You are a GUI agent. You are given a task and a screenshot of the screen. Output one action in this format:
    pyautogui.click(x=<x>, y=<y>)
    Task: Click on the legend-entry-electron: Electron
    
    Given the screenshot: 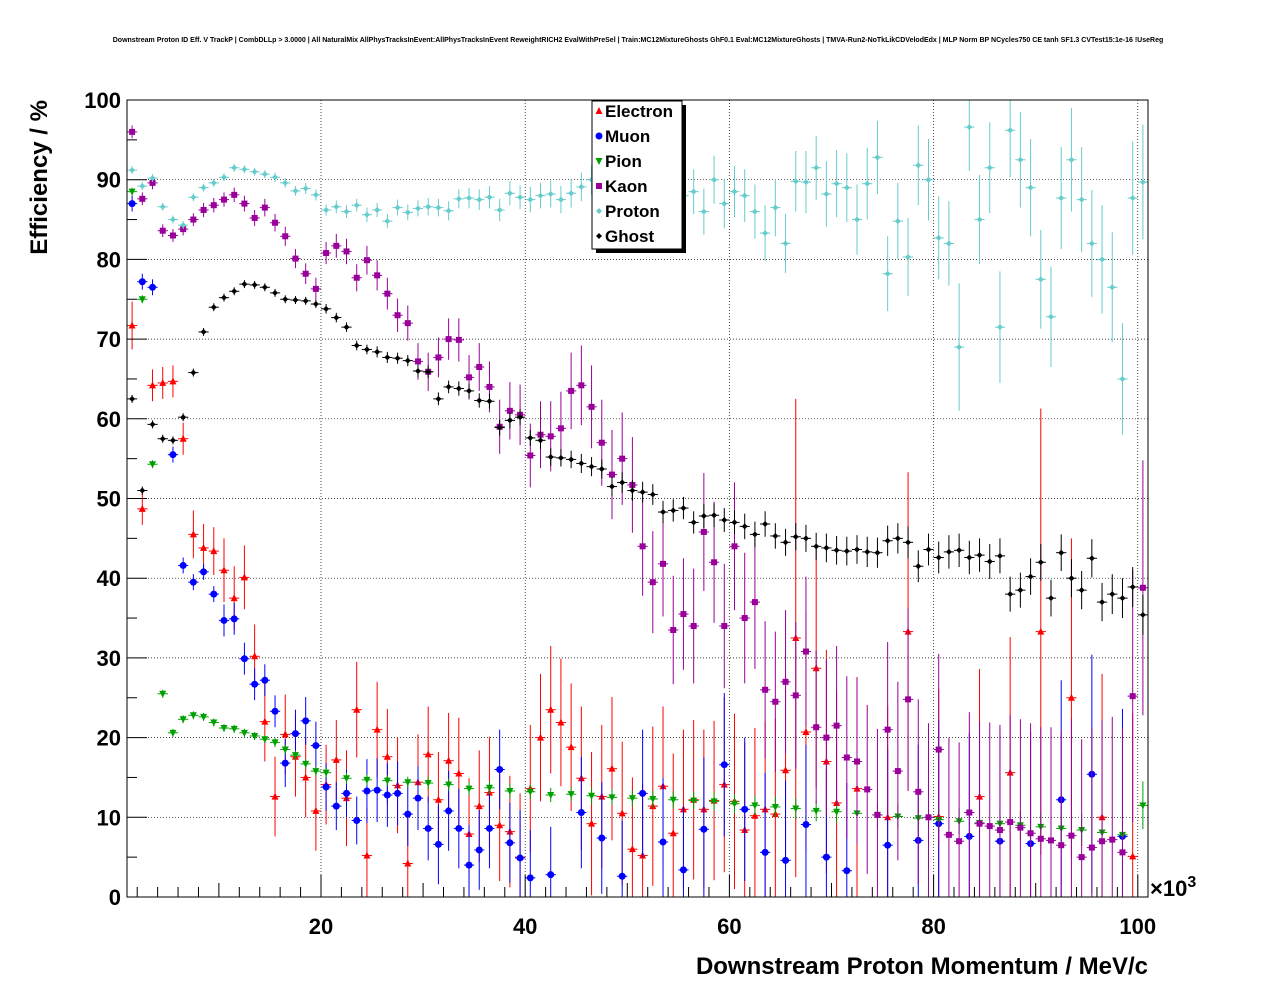 What is the action you would take?
    pyautogui.click(x=634, y=111)
    